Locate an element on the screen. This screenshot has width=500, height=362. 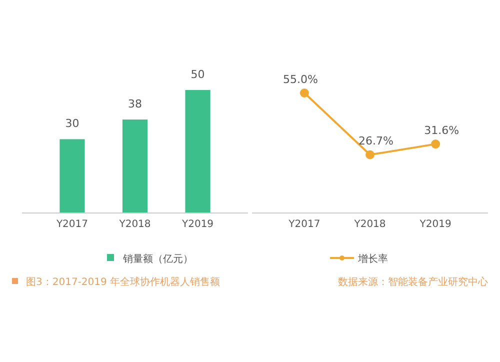
legend-label: 增长率 is located at coordinates (372, 259).